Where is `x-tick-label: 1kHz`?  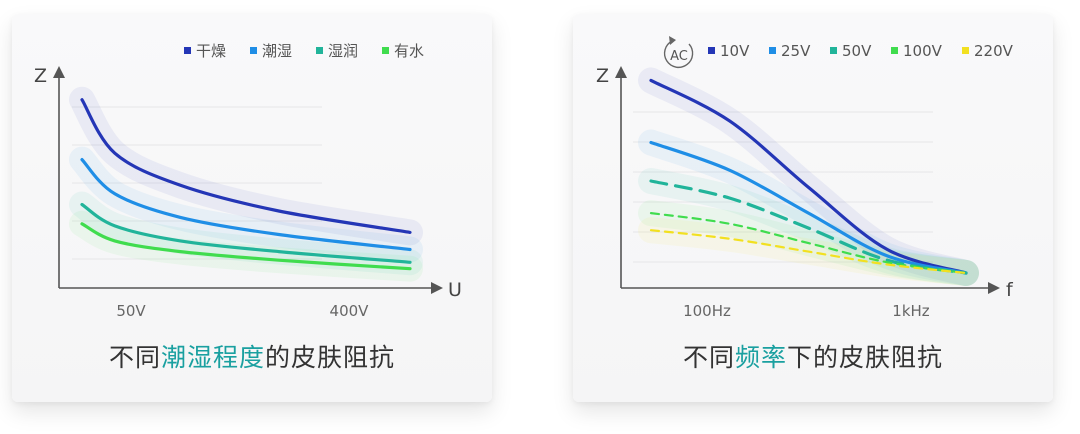 x-tick-label: 1kHz is located at coordinates (911, 311).